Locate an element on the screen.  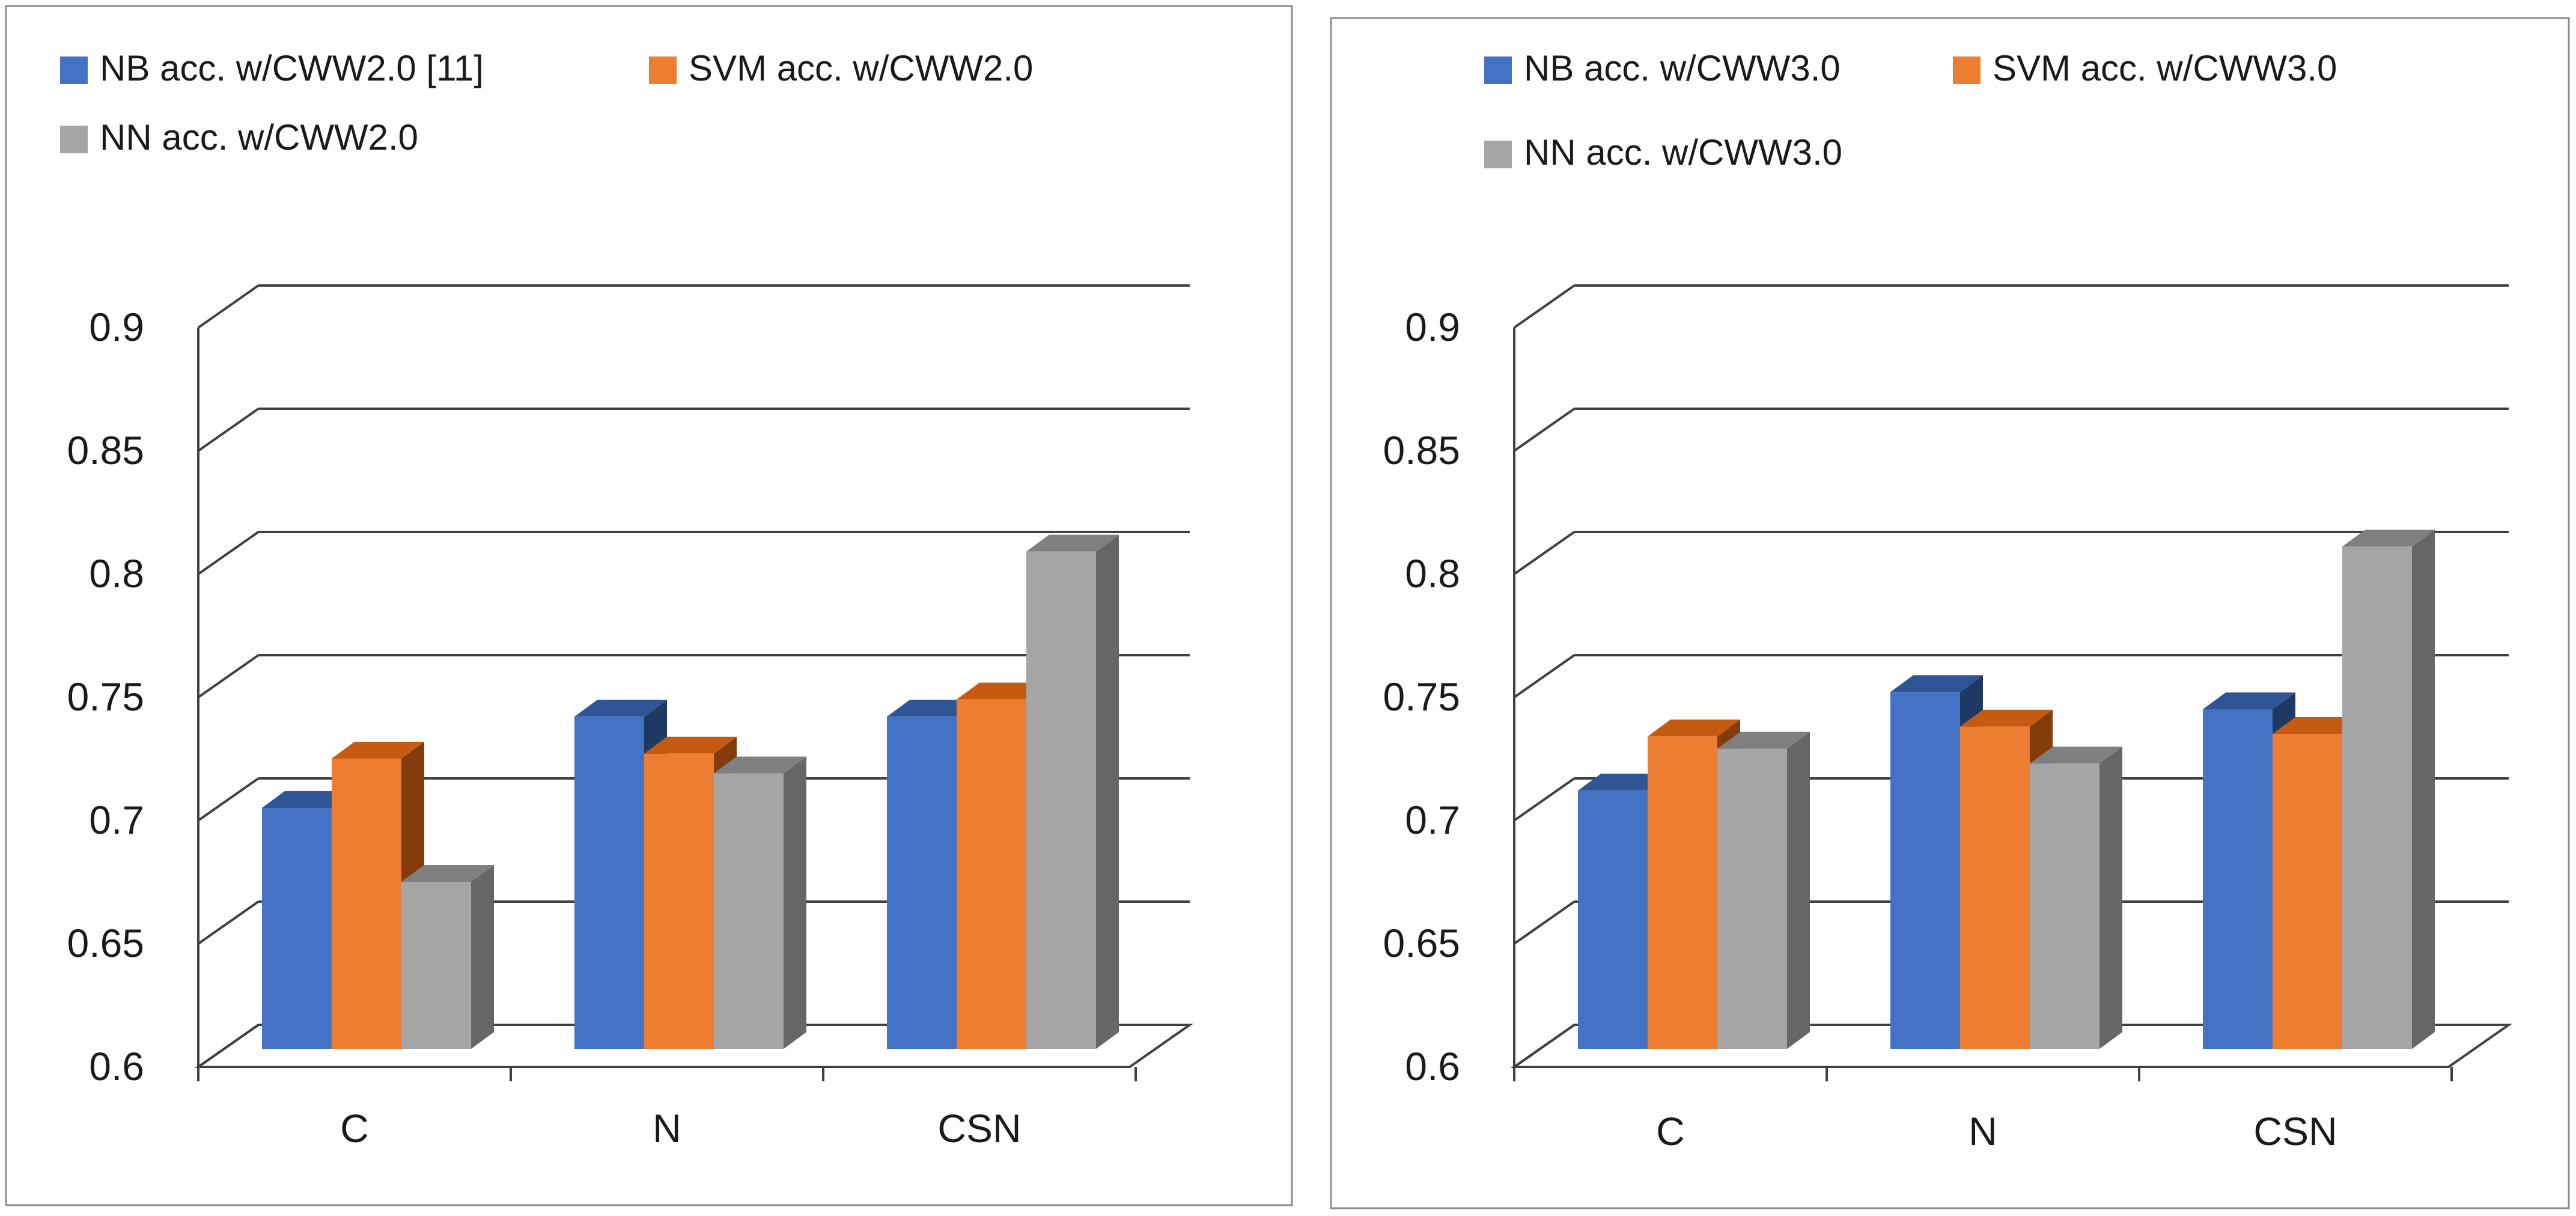
legend-item: NB acc. w/CWW2.0 [11] is located at coordinates (272, 68).